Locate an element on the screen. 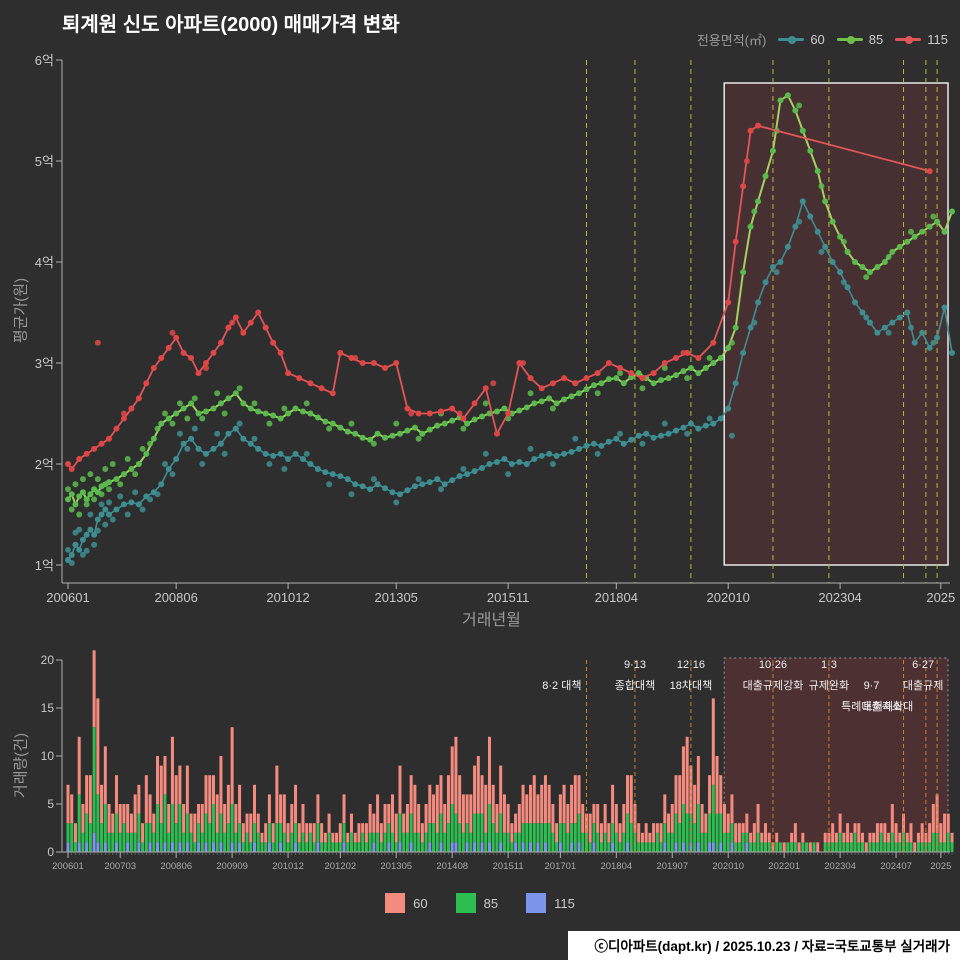 This screenshot has height=960, width=960. svg-text: 1·3 is located at coordinates (829, 665).